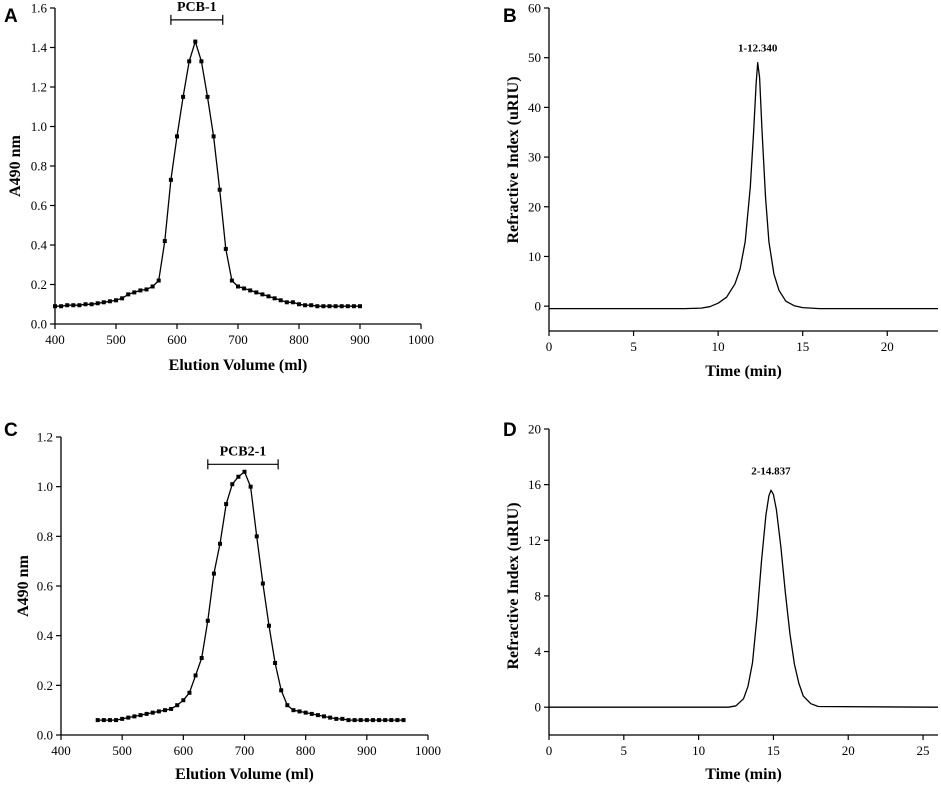  What do you see at coordinates (743, 774) in the screenshot?
I see `x-axis-title-d: Time (min)` at bounding box center [743, 774].